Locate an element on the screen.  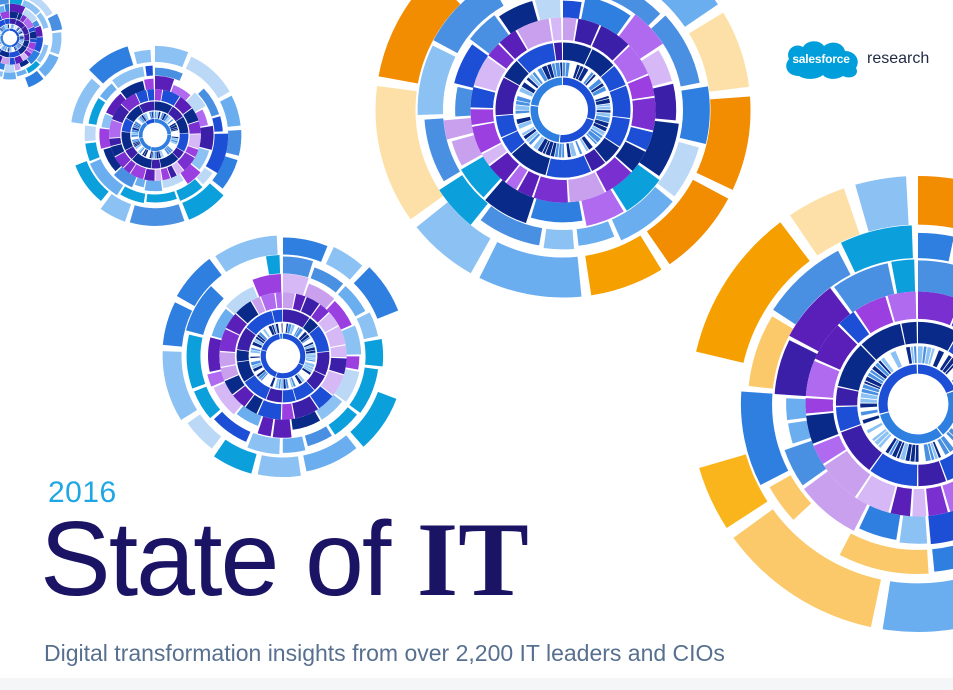
logo-suffix: research is located at coordinates (898, 58).